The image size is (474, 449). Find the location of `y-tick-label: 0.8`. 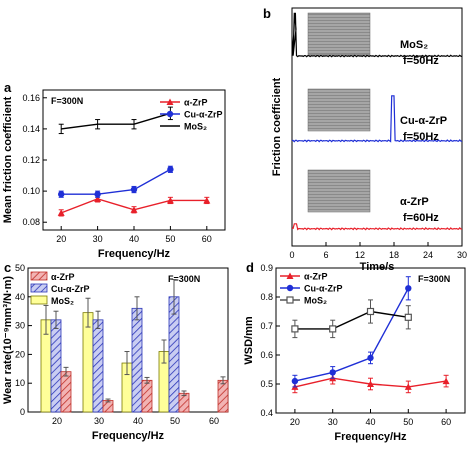

y-tick-label: 0.8 is located at coordinates (266, 297).